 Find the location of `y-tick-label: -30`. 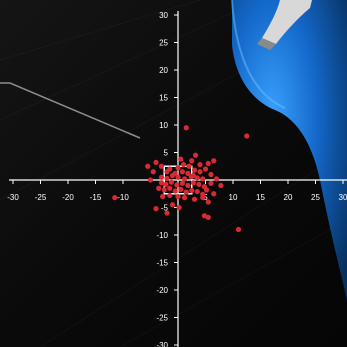

y-tick-label: -30 is located at coordinates (162, 344).